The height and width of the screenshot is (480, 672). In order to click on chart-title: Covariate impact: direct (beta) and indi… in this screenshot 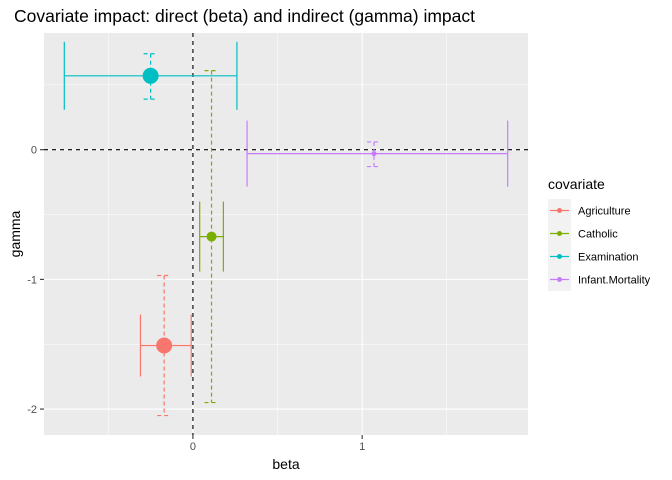, I will do `click(244, 16)`.